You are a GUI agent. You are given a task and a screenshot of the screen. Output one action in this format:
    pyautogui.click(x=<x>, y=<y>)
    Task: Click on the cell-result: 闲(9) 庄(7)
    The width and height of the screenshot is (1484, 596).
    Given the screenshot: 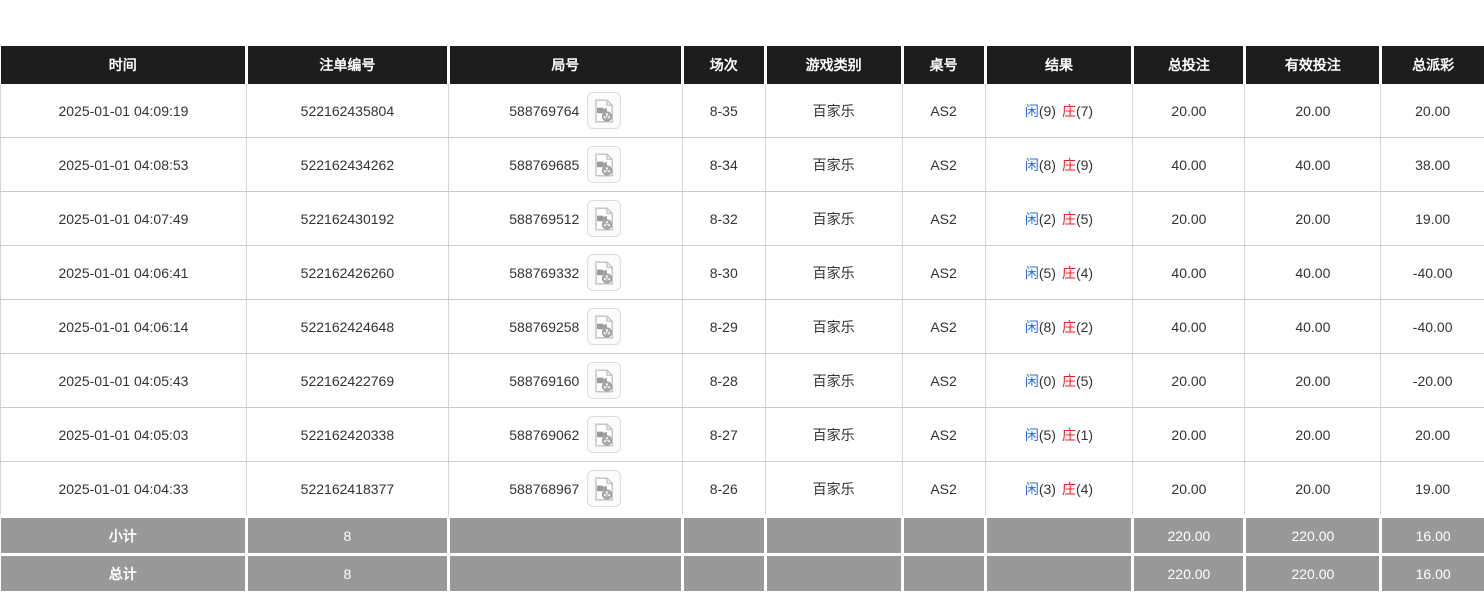 What is the action you would take?
    pyautogui.click(x=1059, y=111)
    